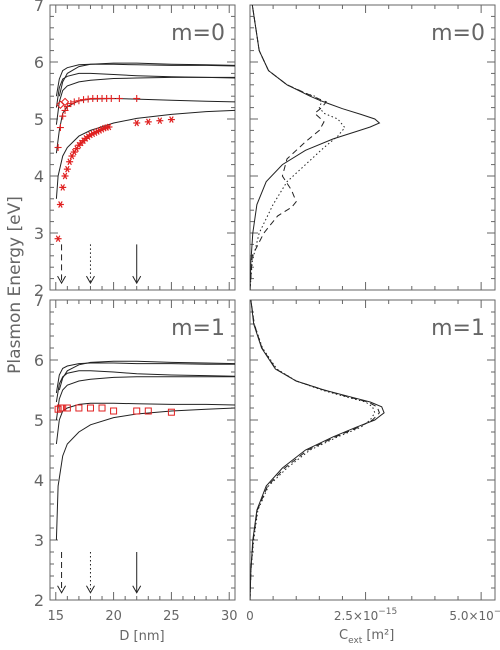 This screenshot has height=650, width=500. What do you see at coordinates (141, 636) in the screenshot?
I see `x-axis-label-left: D [nm]` at bounding box center [141, 636].